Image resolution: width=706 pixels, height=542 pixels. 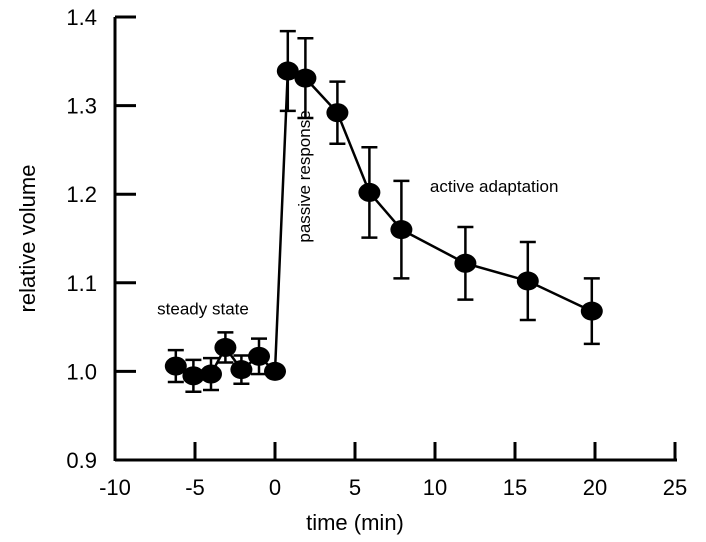 I want to click on x-tick-label: 0, so click(x=275, y=487).